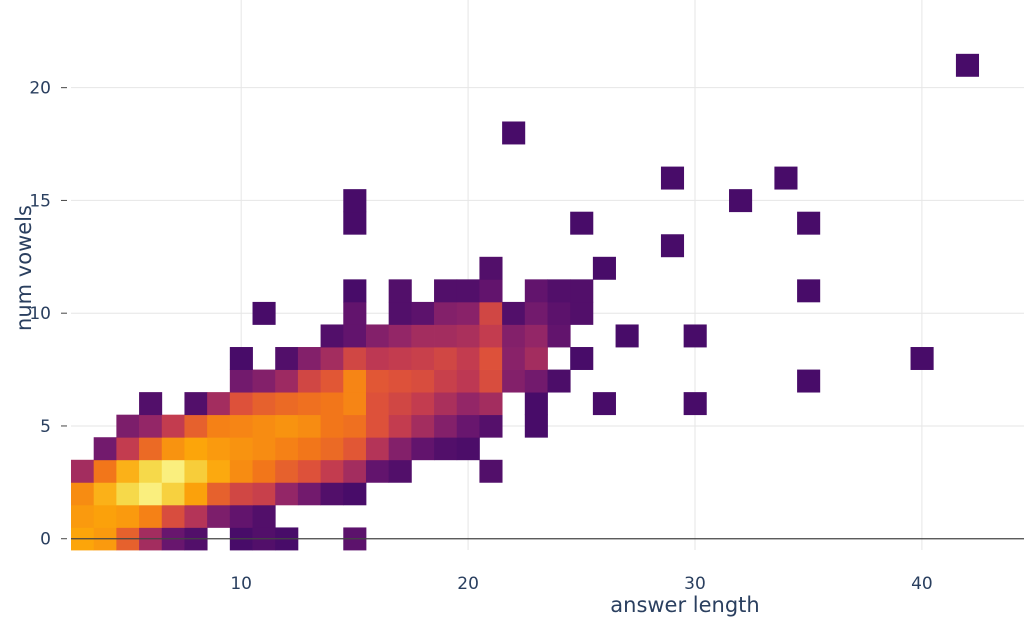 The width and height of the screenshot is (1024, 627). Describe the element at coordinates (695, 584) in the screenshot. I see `x-tick-label: 30` at that location.